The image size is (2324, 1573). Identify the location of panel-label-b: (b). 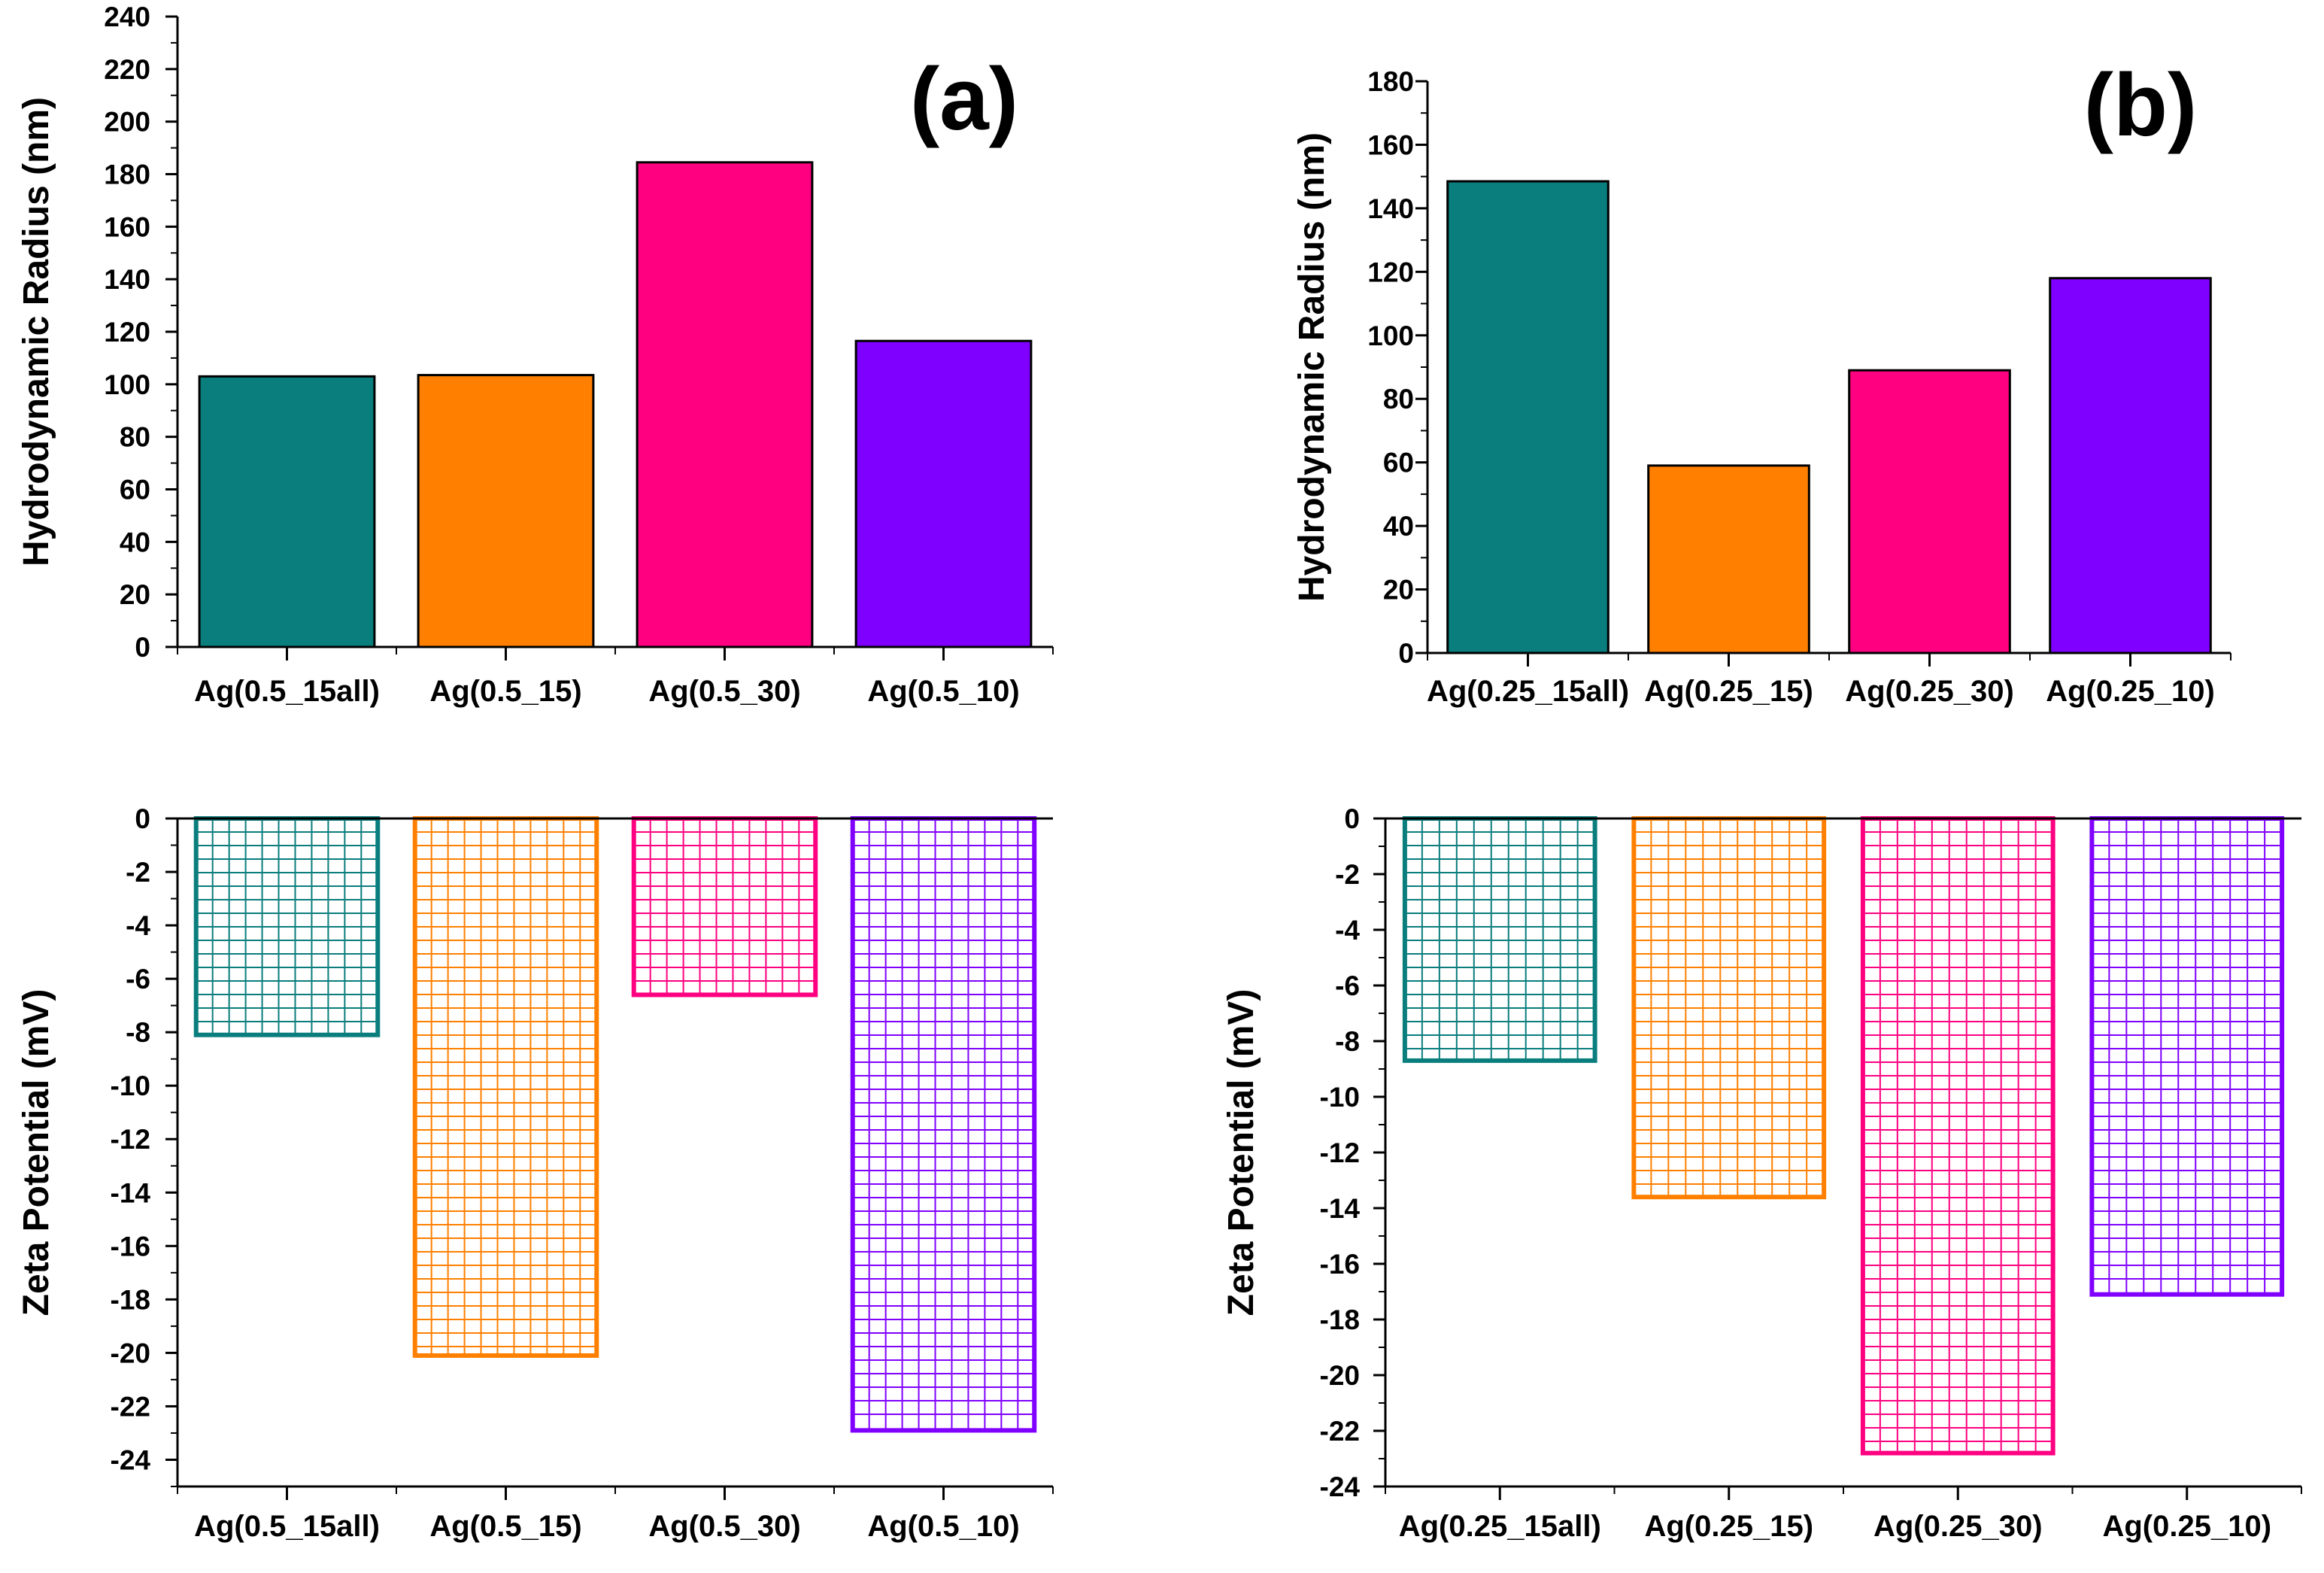
(2141, 105).